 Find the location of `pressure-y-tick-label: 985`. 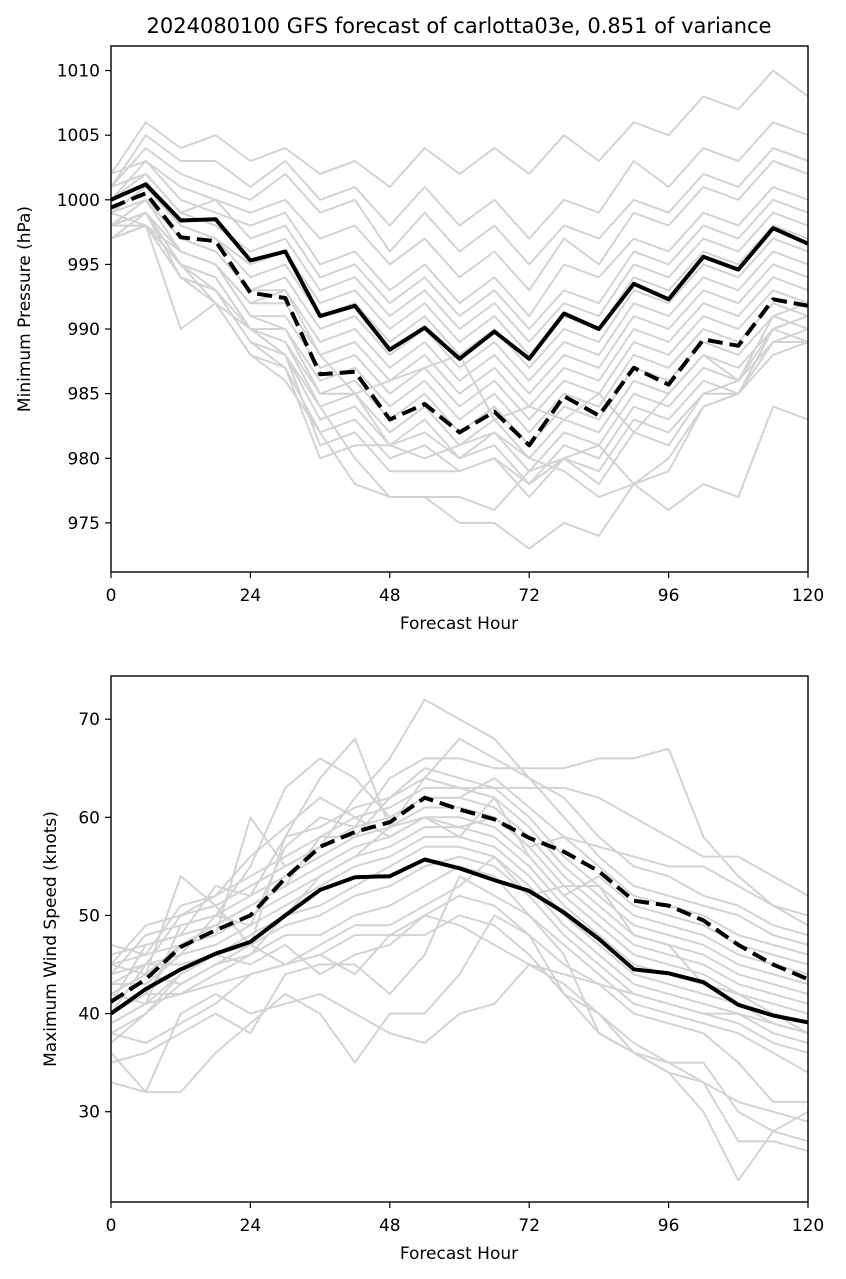

pressure-y-tick-label: 985 is located at coordinates (84, 395).